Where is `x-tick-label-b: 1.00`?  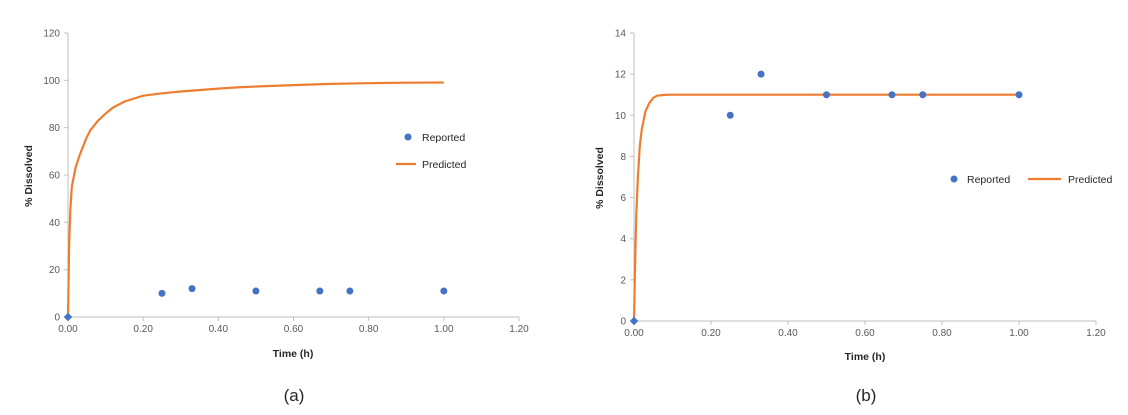 x-tick-label-b: 1.00 is located at coordinates (1019, 333).